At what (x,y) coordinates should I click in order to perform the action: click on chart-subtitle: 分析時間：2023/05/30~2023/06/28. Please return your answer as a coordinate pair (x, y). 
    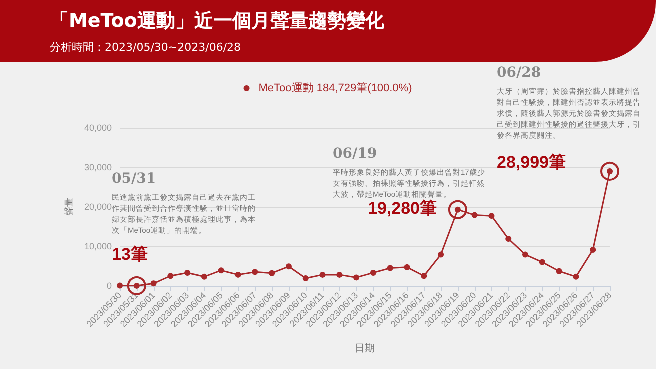
    Looking at the image, I should click on (146, 47).